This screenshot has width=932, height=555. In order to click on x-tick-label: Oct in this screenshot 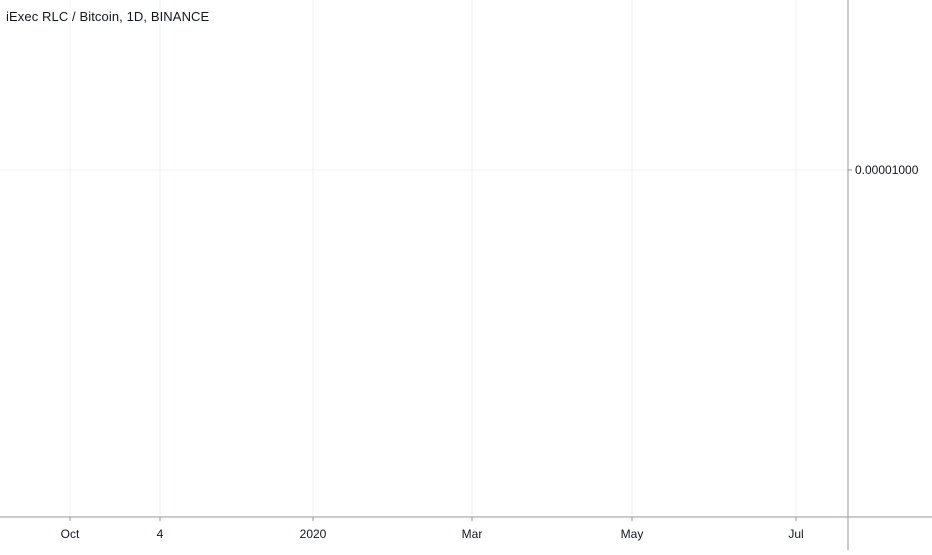, I will do `click(70, 534)`.